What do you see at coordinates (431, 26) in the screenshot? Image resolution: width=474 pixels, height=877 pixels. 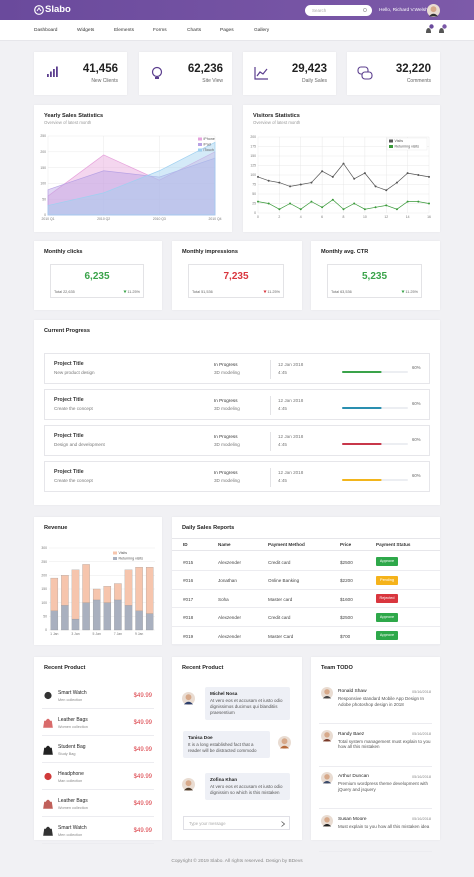 I see `badge` at bounding box center [431, 26].